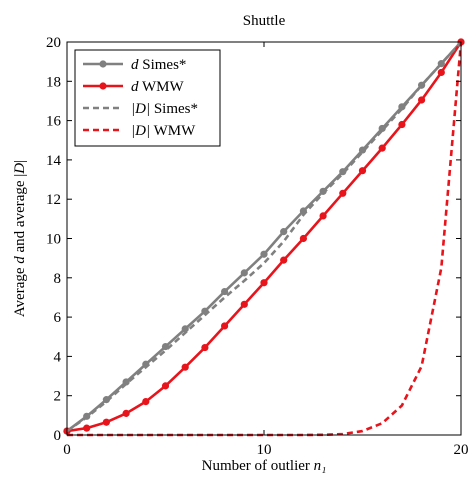 Image resolution: width=470 pixels, height=482 pixels. I want to click on y-tick-label: 8, so click(58, 279).